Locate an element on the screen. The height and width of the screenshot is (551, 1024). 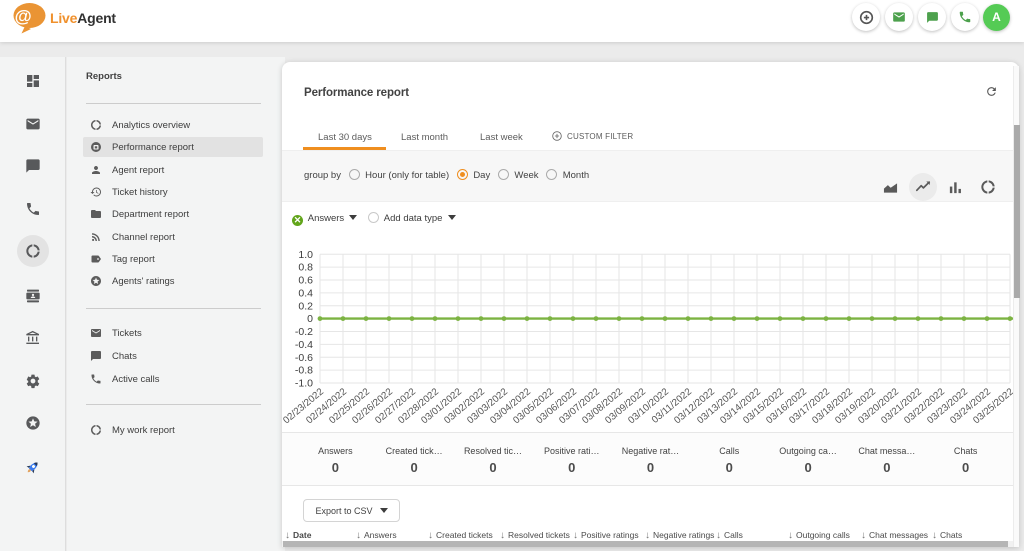
svg-text: -0.6 is located at coordinates (304, 358).